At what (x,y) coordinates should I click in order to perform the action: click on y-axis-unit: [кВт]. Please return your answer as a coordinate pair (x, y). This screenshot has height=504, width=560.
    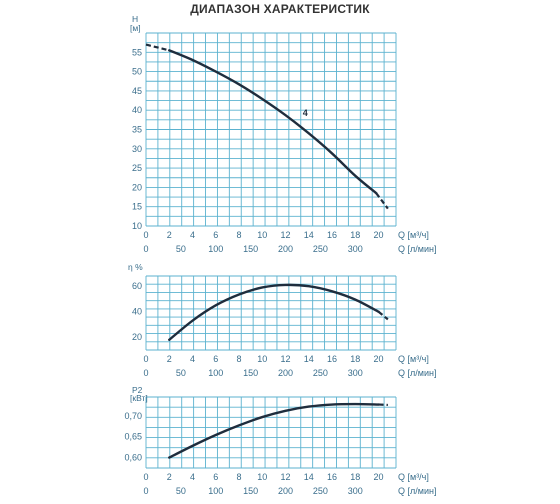
    Looking at the image, I should click on (139, 398).